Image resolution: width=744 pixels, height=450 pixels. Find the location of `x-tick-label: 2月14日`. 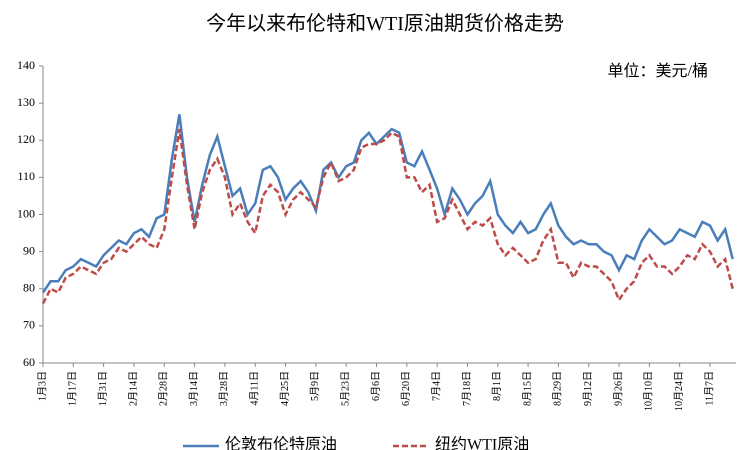

x-tick-label: 2月14日 is located at coordinates (133, 388).